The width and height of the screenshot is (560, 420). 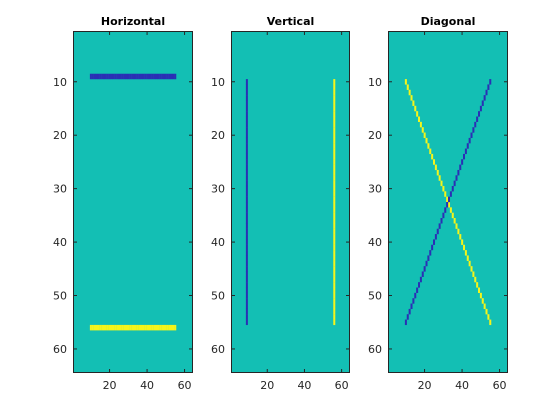 What do you see at coordinates (291, 21) in the screenshot?
I see `panel-title: Vertical` at bounding box center [291, 21].